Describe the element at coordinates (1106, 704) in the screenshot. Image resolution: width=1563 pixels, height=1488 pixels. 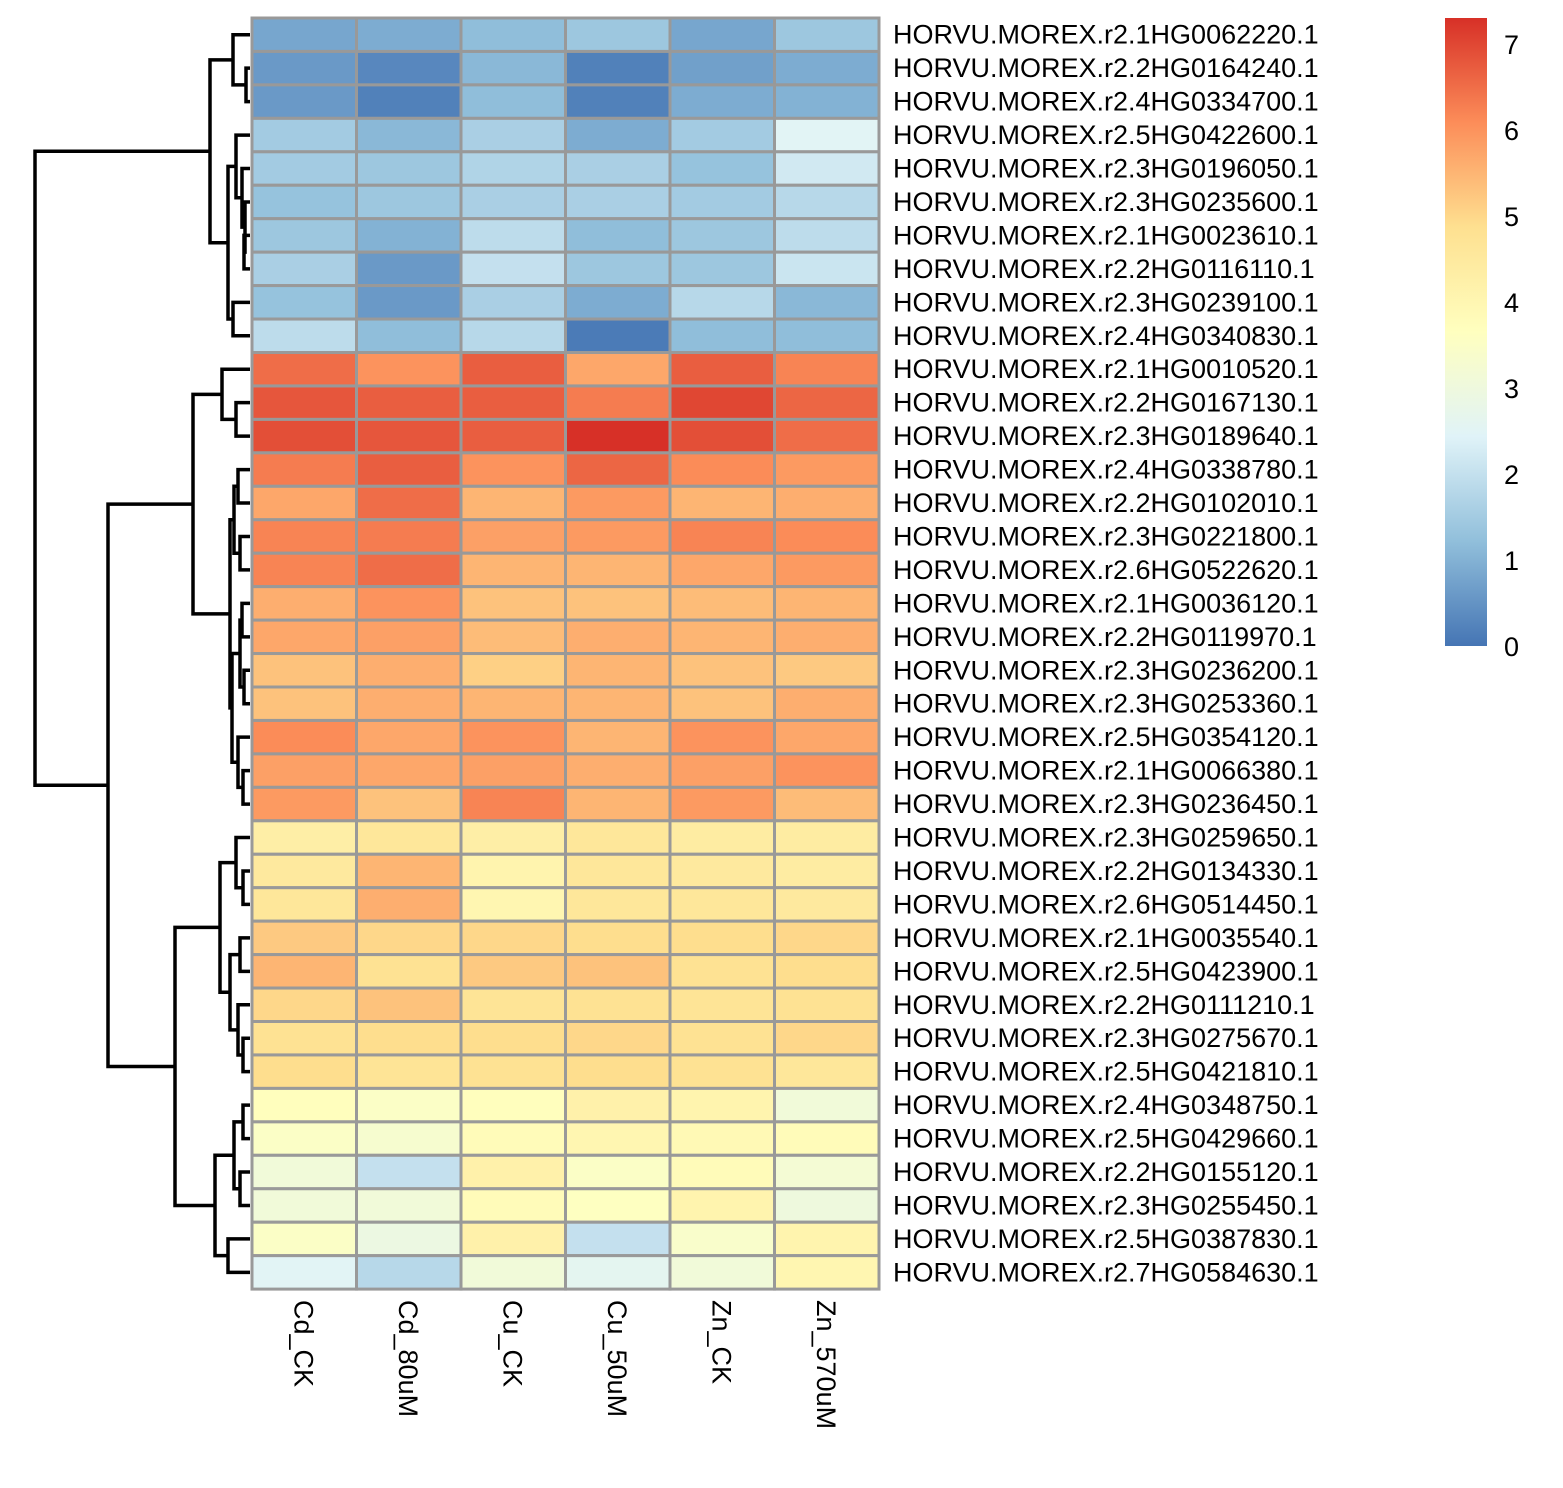
I see `row-label: HORVU.MOREX.r2.3HG0253360.1` at that location.